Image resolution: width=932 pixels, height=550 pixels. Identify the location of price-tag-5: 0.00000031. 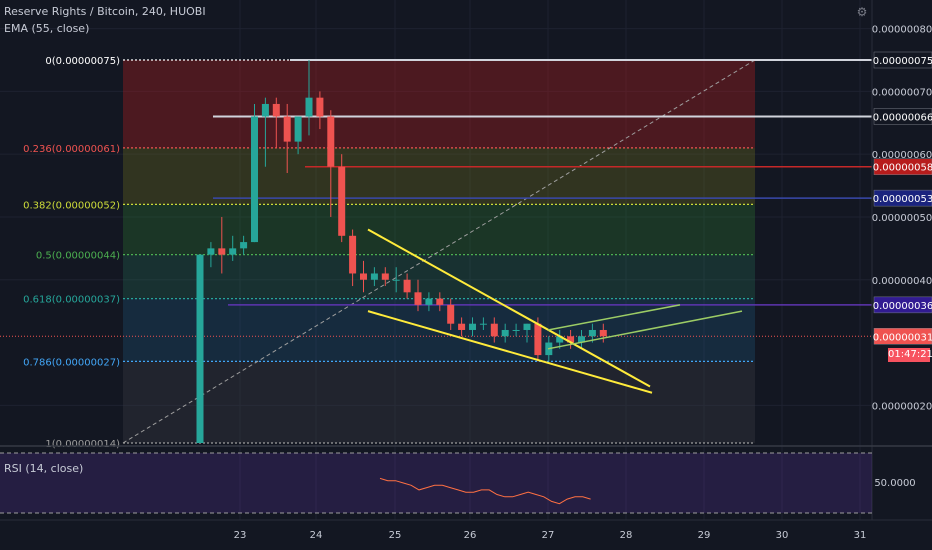
(902, 337).